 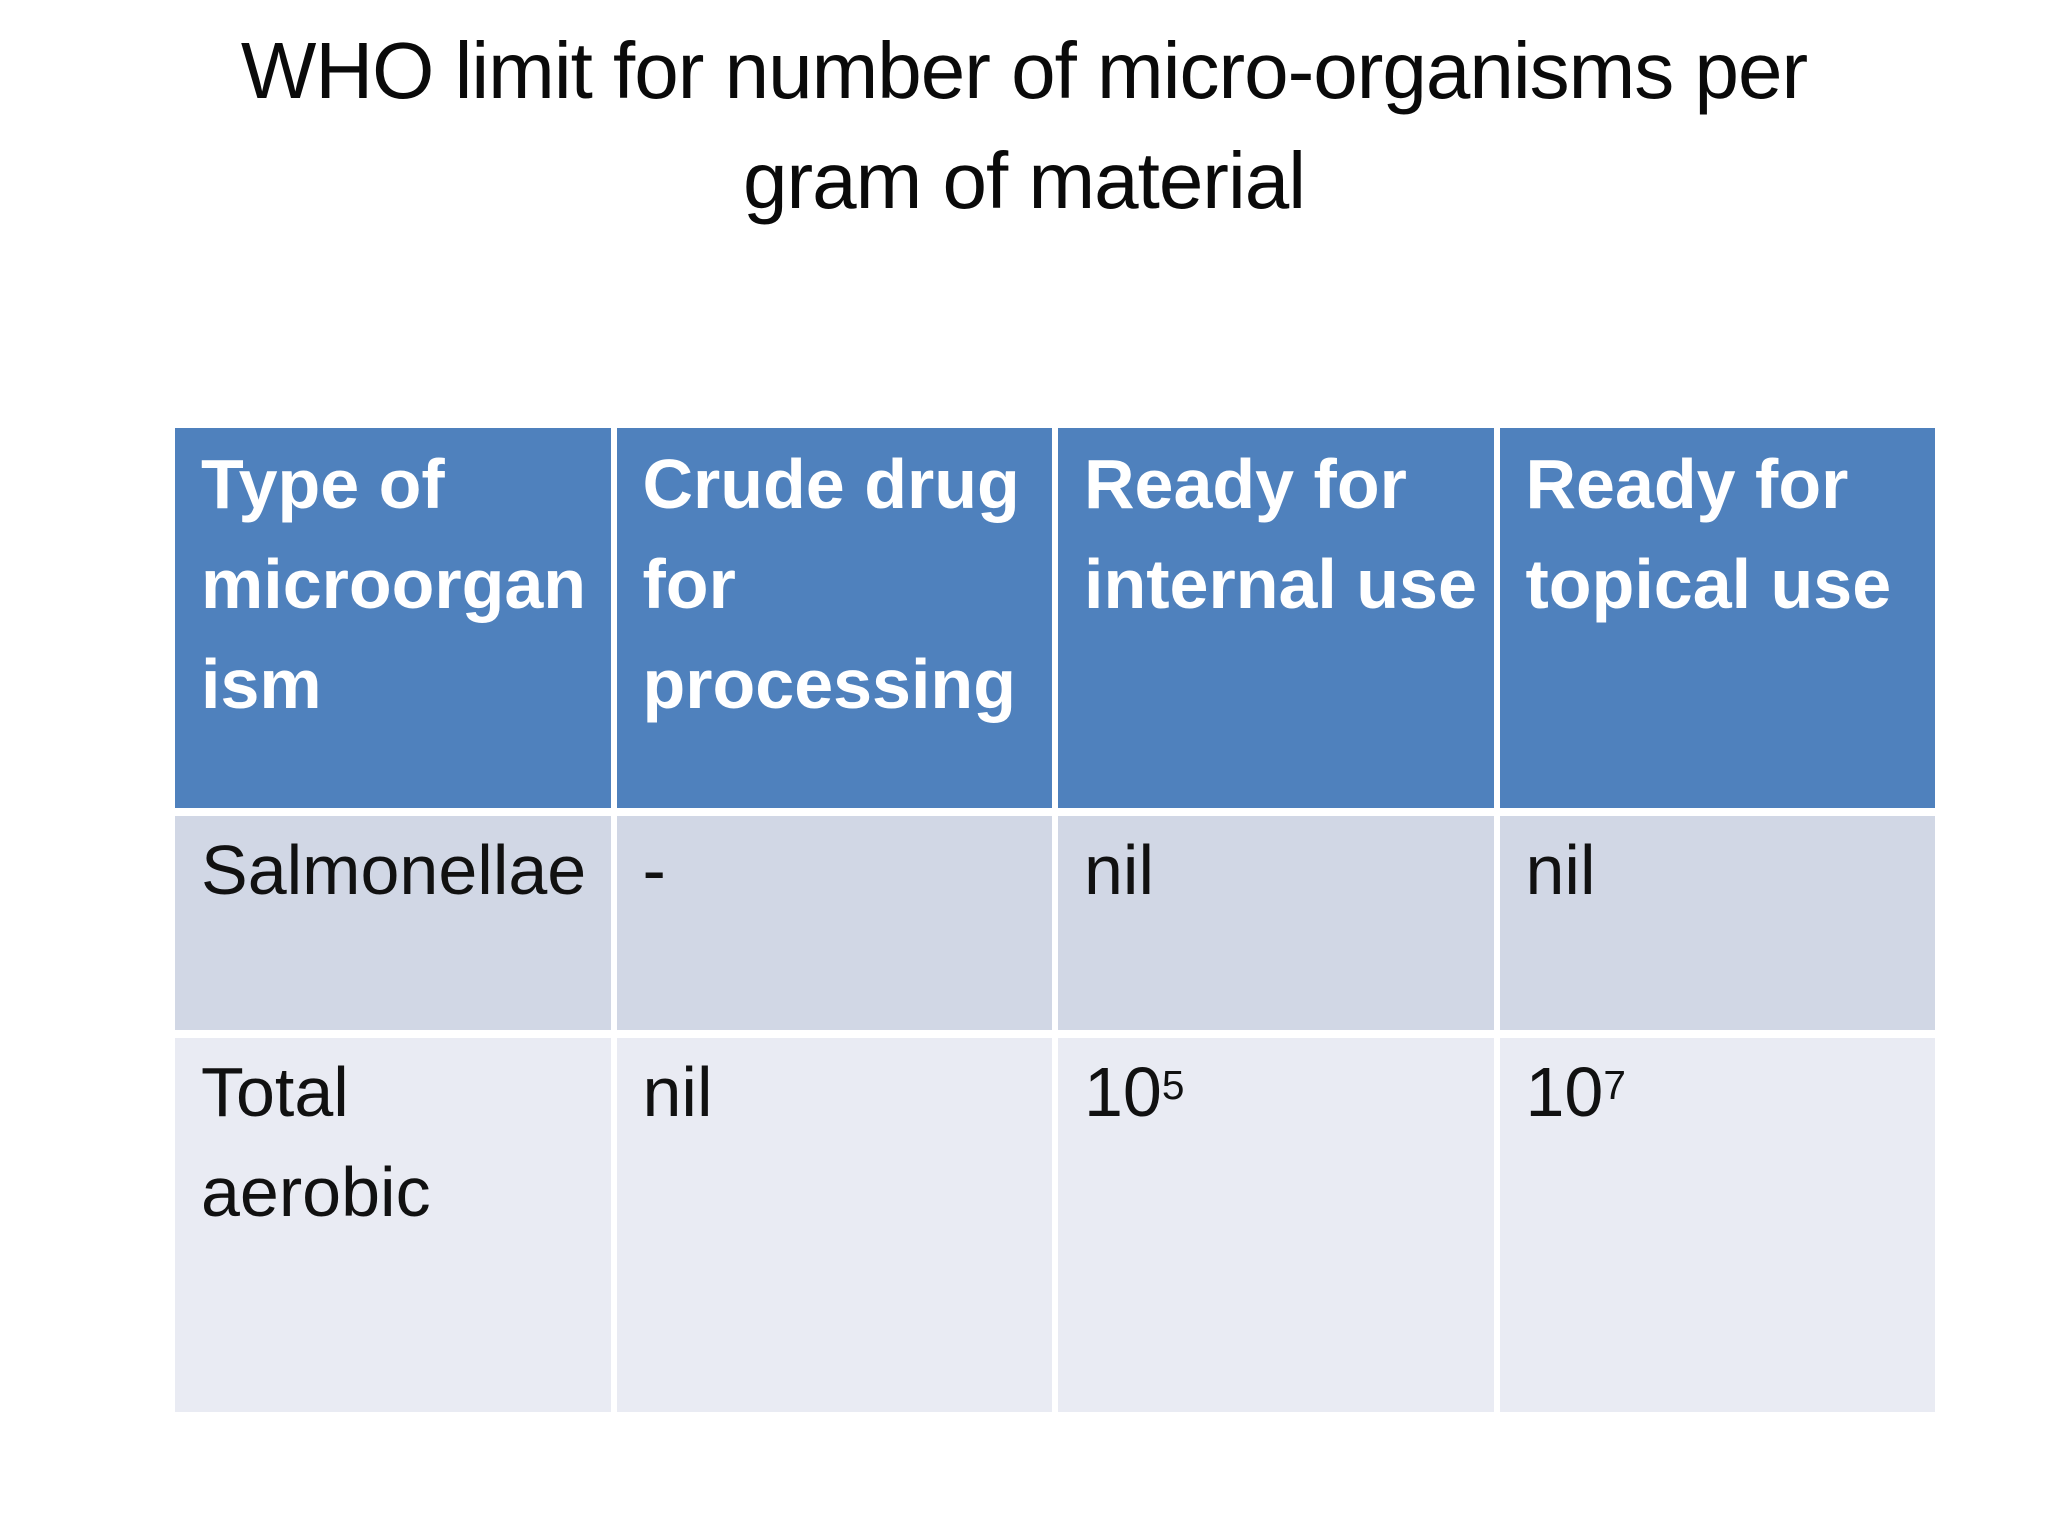 I want to click on header-cell-type-of-microorganism: Type of microorgan ism, so click(x=393, y=618).